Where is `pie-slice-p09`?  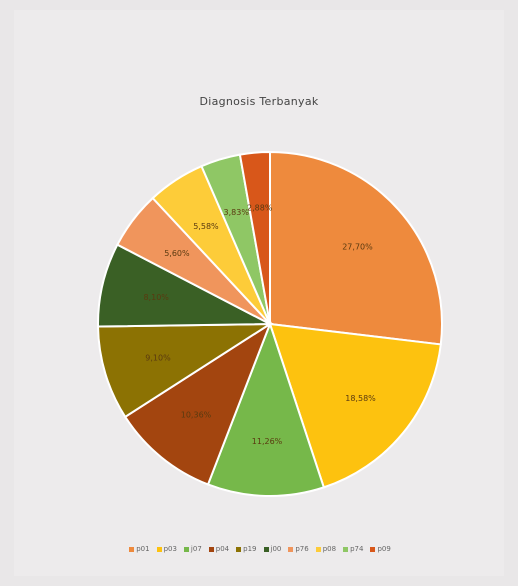 pie-slice-p09 is located at coordinates (254, 237).